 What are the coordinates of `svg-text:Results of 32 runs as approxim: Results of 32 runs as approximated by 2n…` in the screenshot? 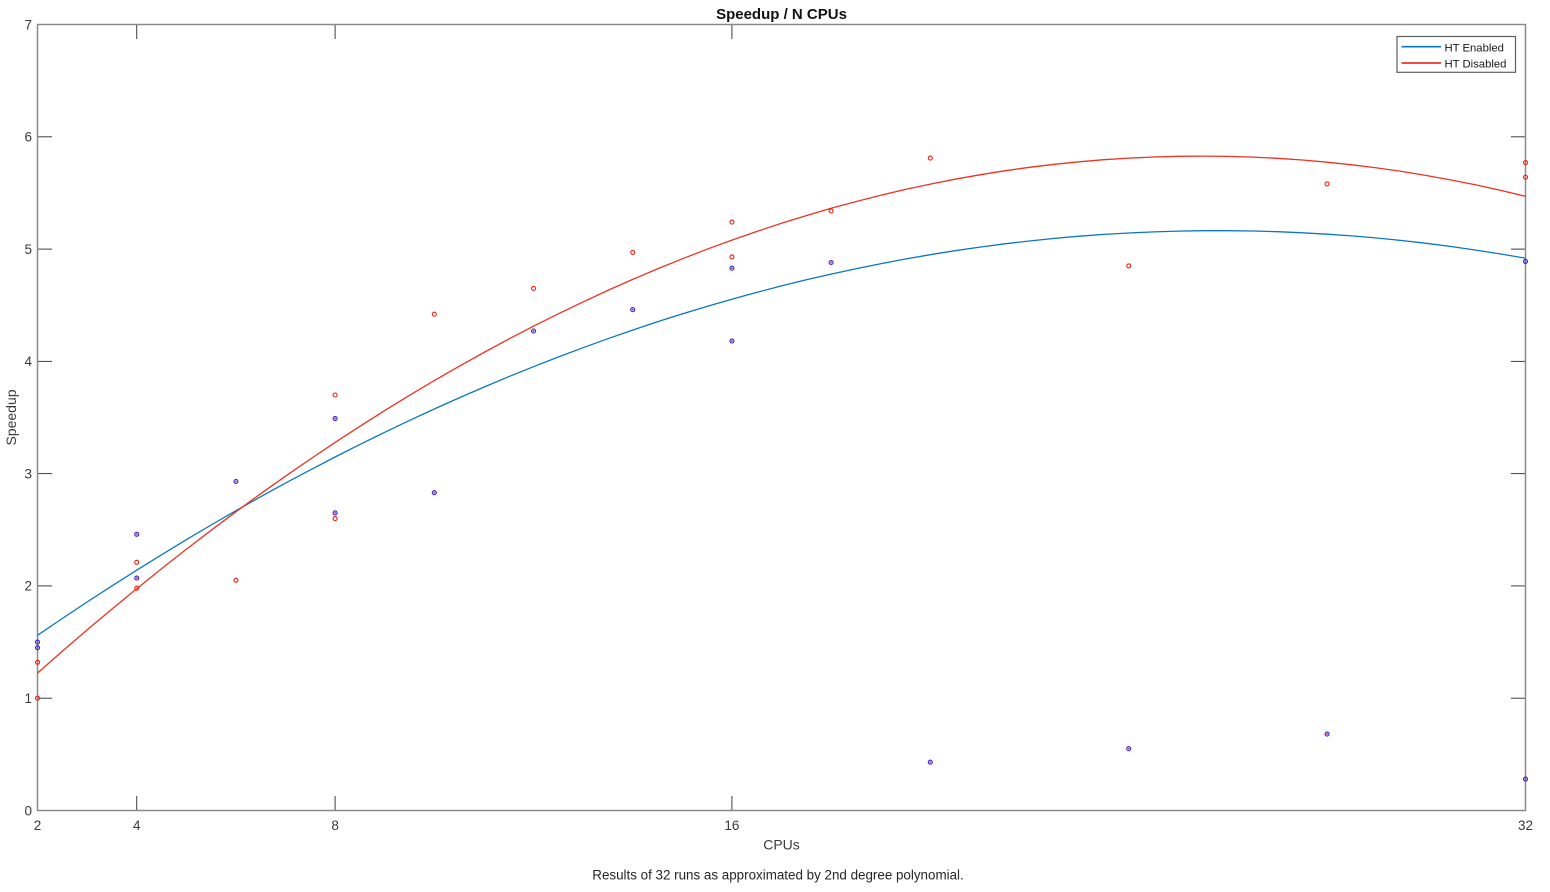 It's located at (777, 875).